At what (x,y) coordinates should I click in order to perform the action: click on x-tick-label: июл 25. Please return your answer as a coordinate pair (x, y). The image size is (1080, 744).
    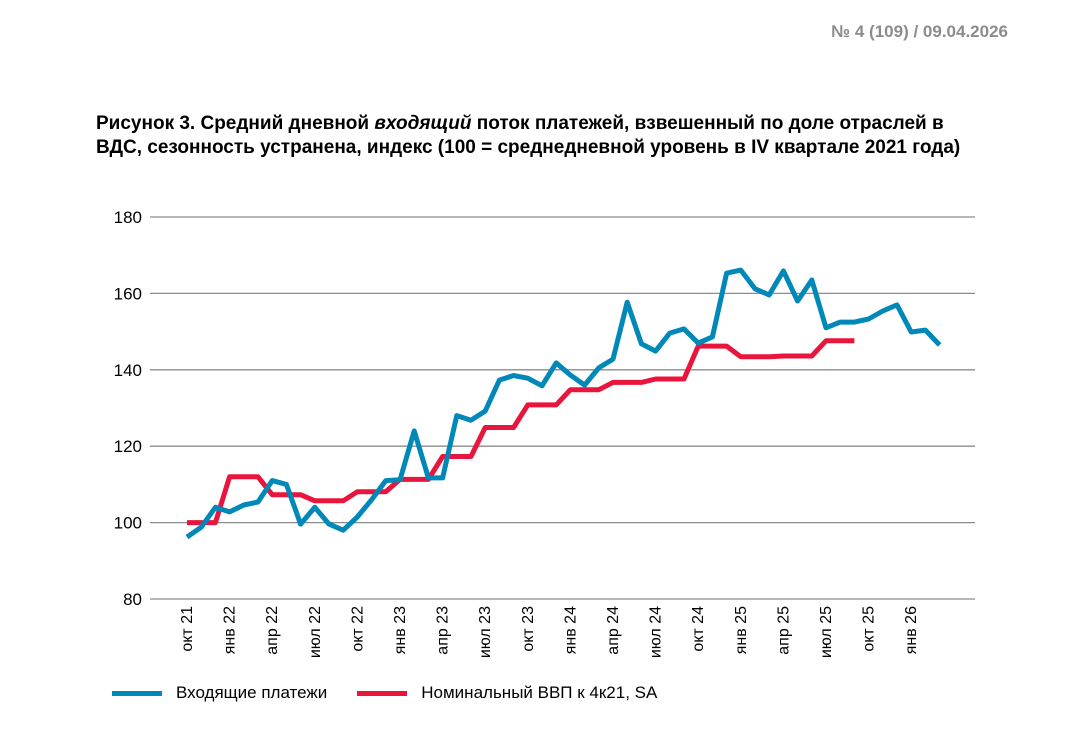
    Looking at the image, I should click on (826, 632).